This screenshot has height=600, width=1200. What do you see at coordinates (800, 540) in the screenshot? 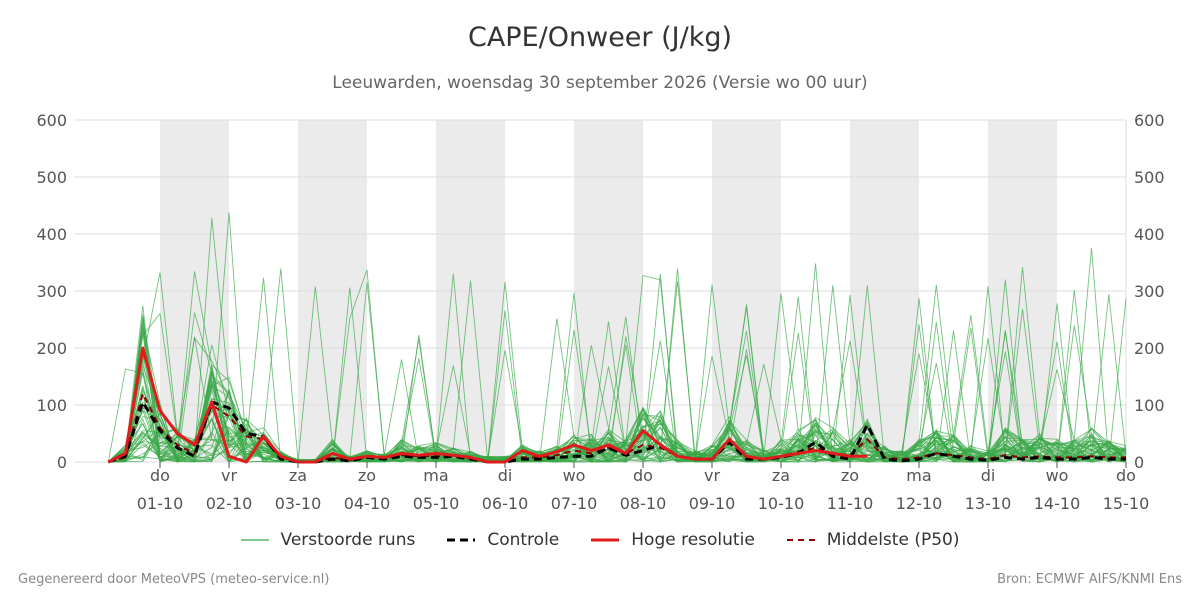
I see `legend-swatch-median` at bounding box center [800, 540].